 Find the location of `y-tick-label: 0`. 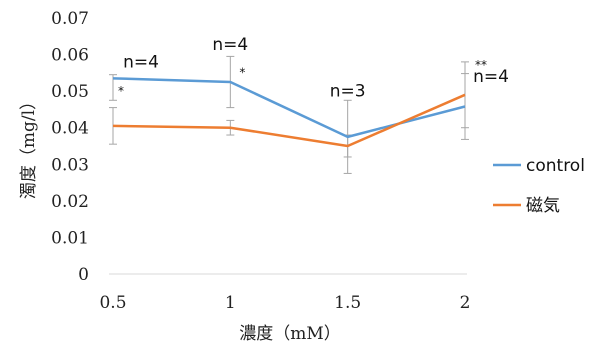

y-tick-label: 0 is located at coordinates (83, 275).